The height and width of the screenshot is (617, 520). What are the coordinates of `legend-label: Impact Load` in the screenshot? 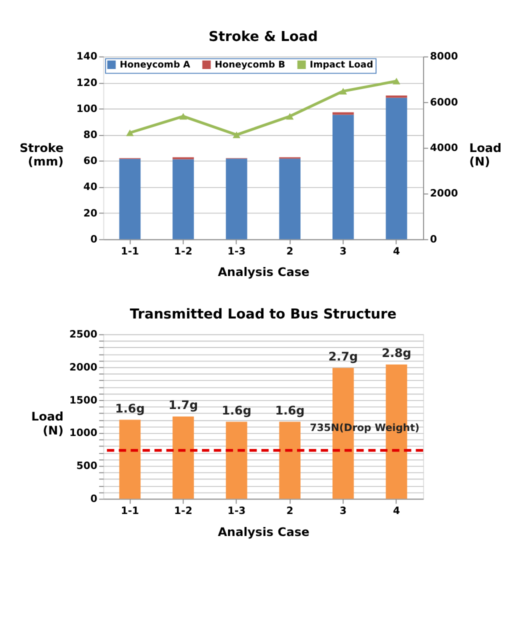 It's located at (342, 65).